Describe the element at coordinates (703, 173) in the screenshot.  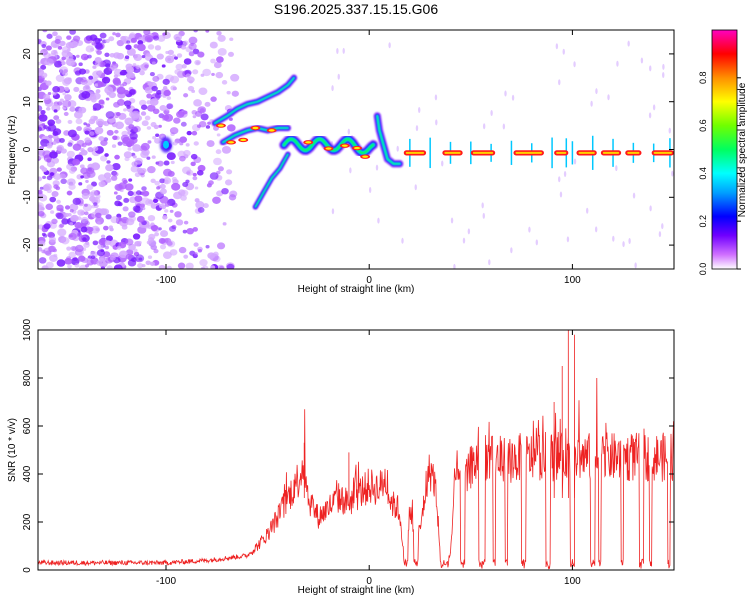
I see `colorbar-tick-label: 0.4` at that location.